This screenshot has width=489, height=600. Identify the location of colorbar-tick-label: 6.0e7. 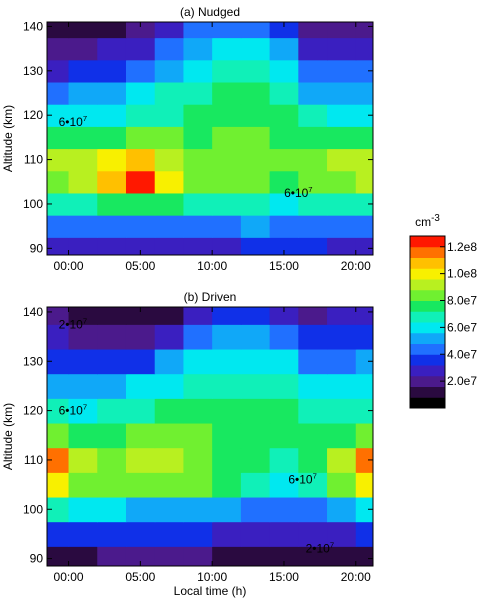
(462, 327).